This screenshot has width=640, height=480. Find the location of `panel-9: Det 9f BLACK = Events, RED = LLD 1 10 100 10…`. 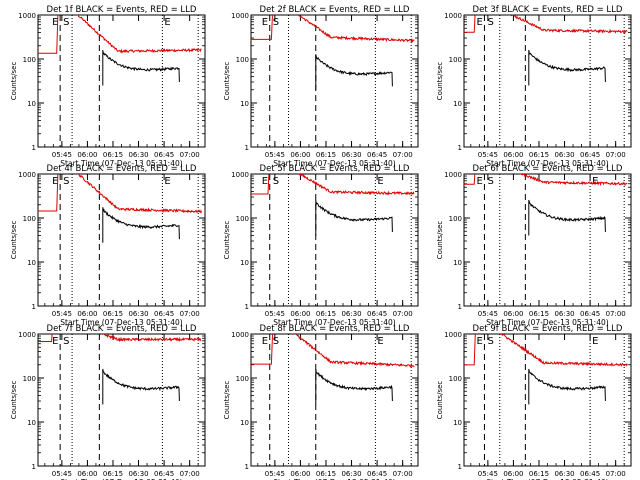

panel-9: Det 9f BLACK = Events, RED = LLD 1 10 100 10… is located at coordinates (534, 402).